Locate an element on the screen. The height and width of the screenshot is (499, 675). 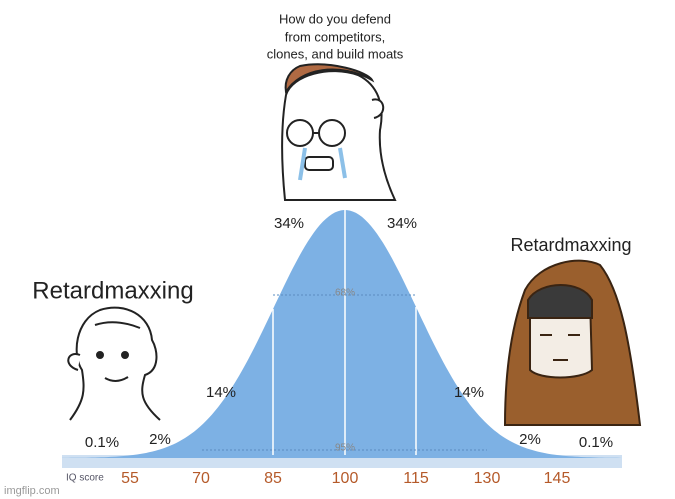
inner-percent: 95% is located at coordinates (345, 448).